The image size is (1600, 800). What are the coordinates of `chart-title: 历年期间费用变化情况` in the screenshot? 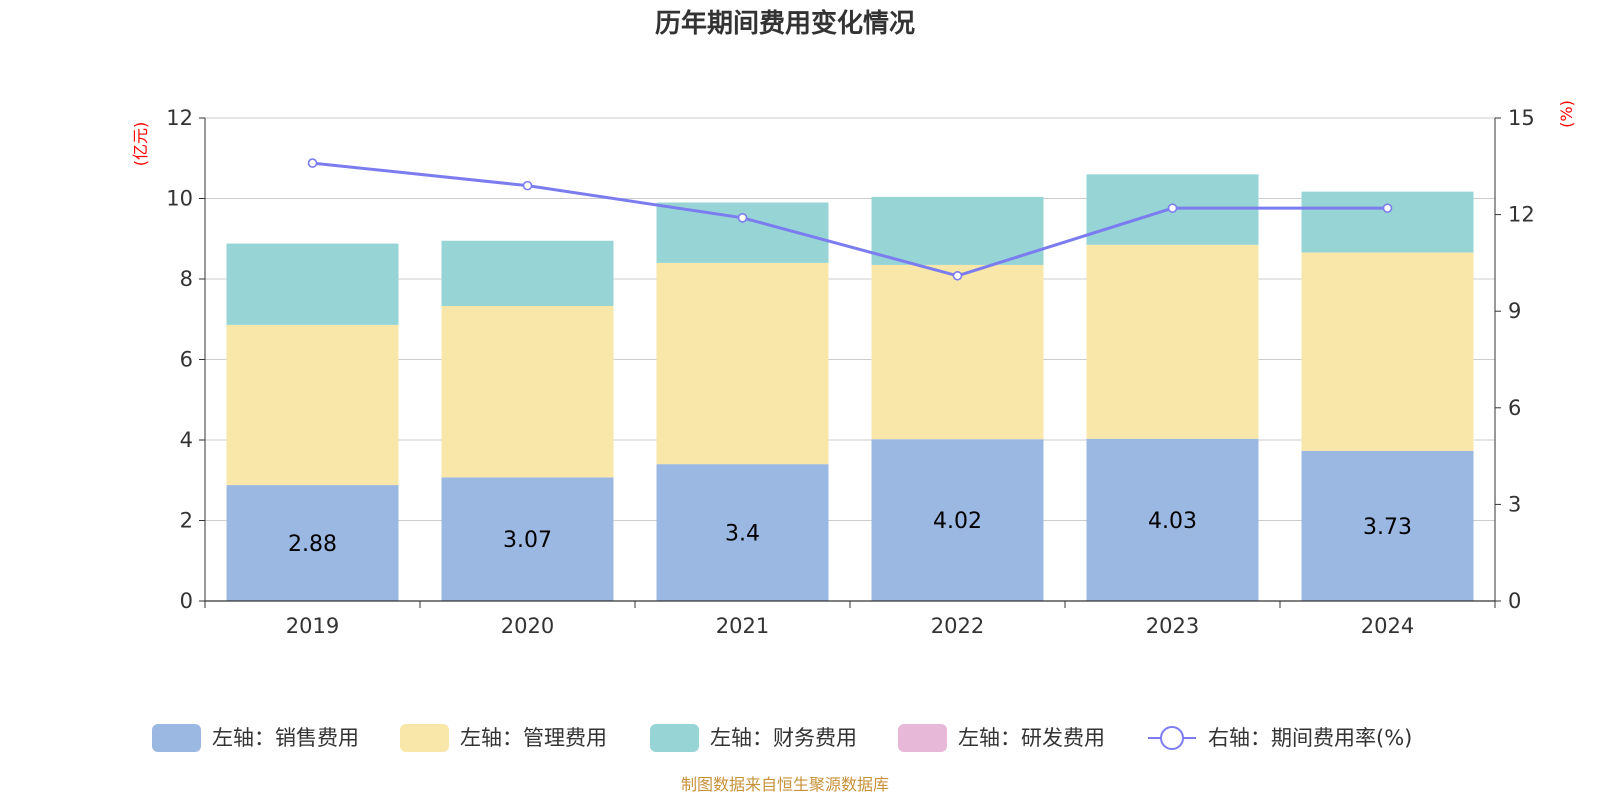 It's located at (785, 23).